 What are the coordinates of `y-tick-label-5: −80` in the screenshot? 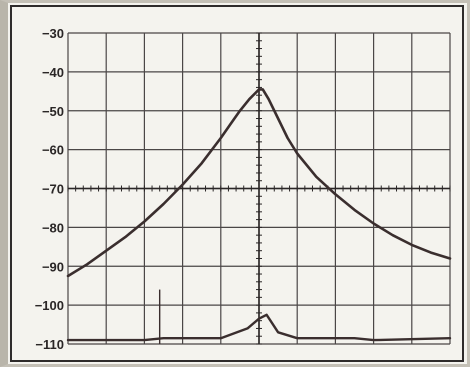 It's located at (53, 227).